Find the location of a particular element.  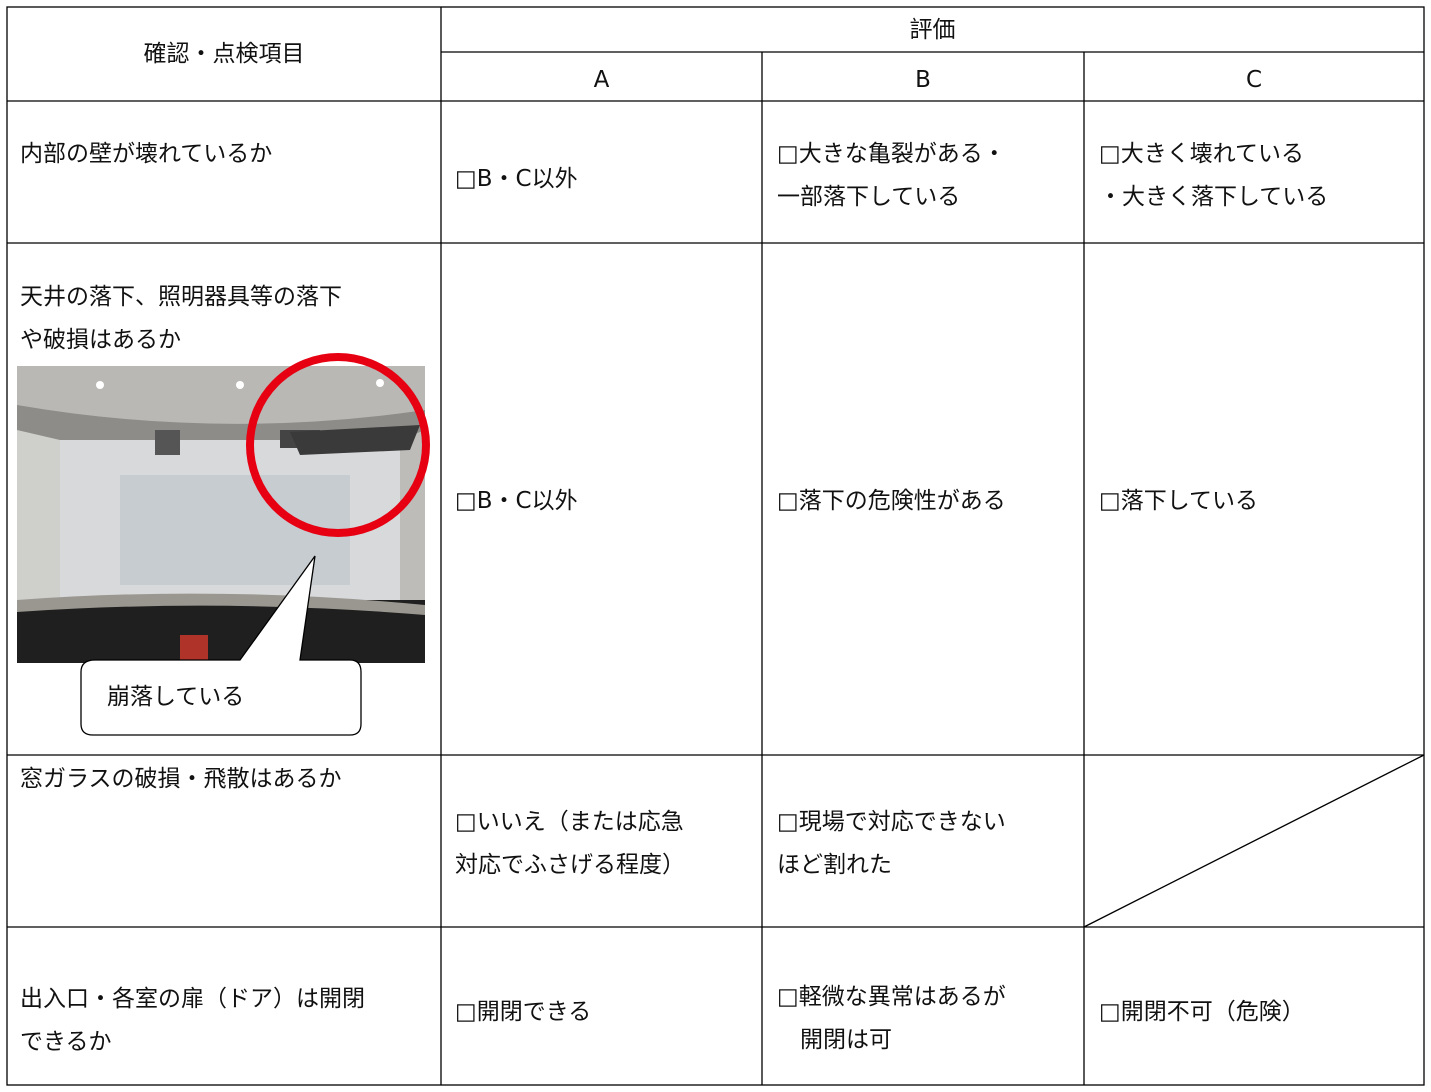

photo is located at coordinates (221, 514).